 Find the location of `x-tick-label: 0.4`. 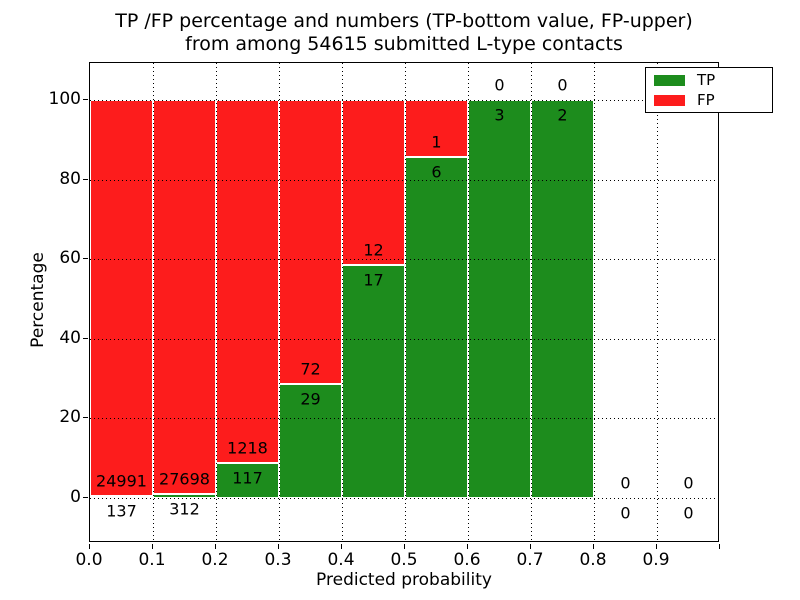

x-tick-label: 0.4 is located at coordinates (341, 560).